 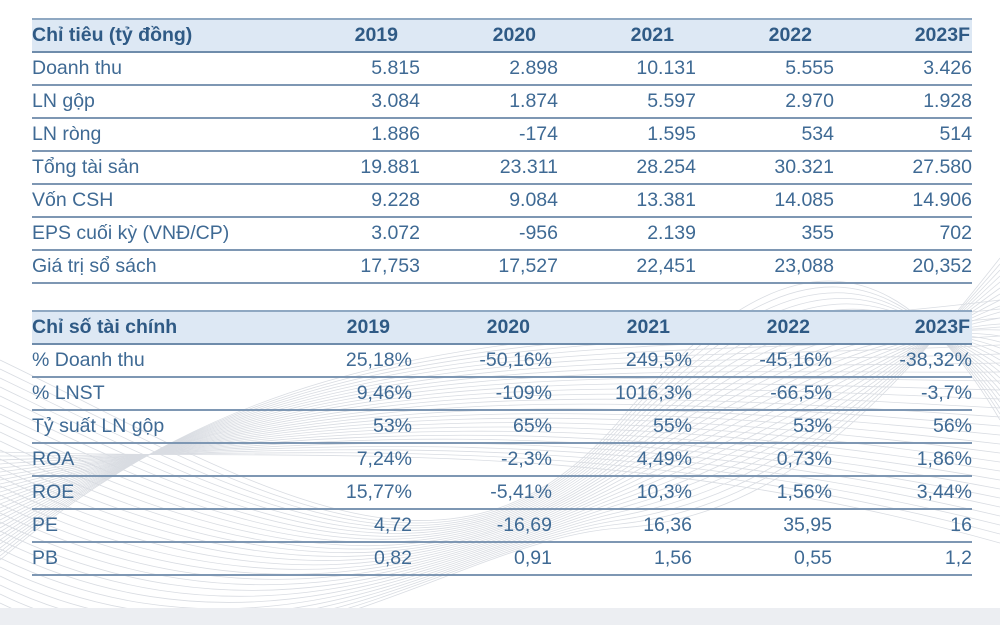 What do you see at coordinates (902, 427) in the screenshot?
I see `cell-value: 56%` at bounding box center [902, 427].